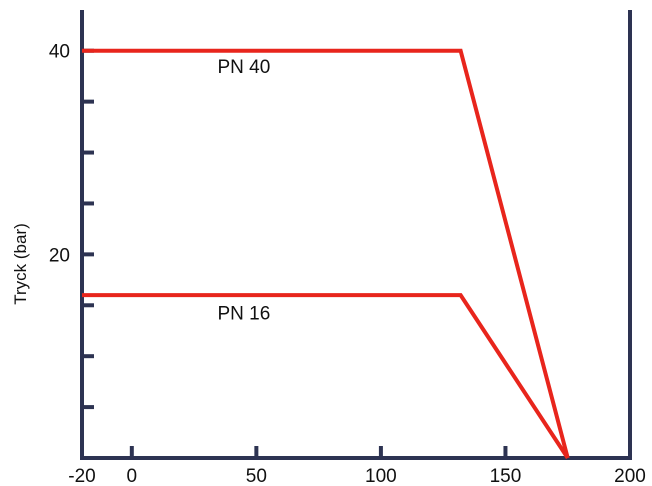 This screenshot has width=652, height=486. I want to click on x-tick-label: 150, so click(506, 476).